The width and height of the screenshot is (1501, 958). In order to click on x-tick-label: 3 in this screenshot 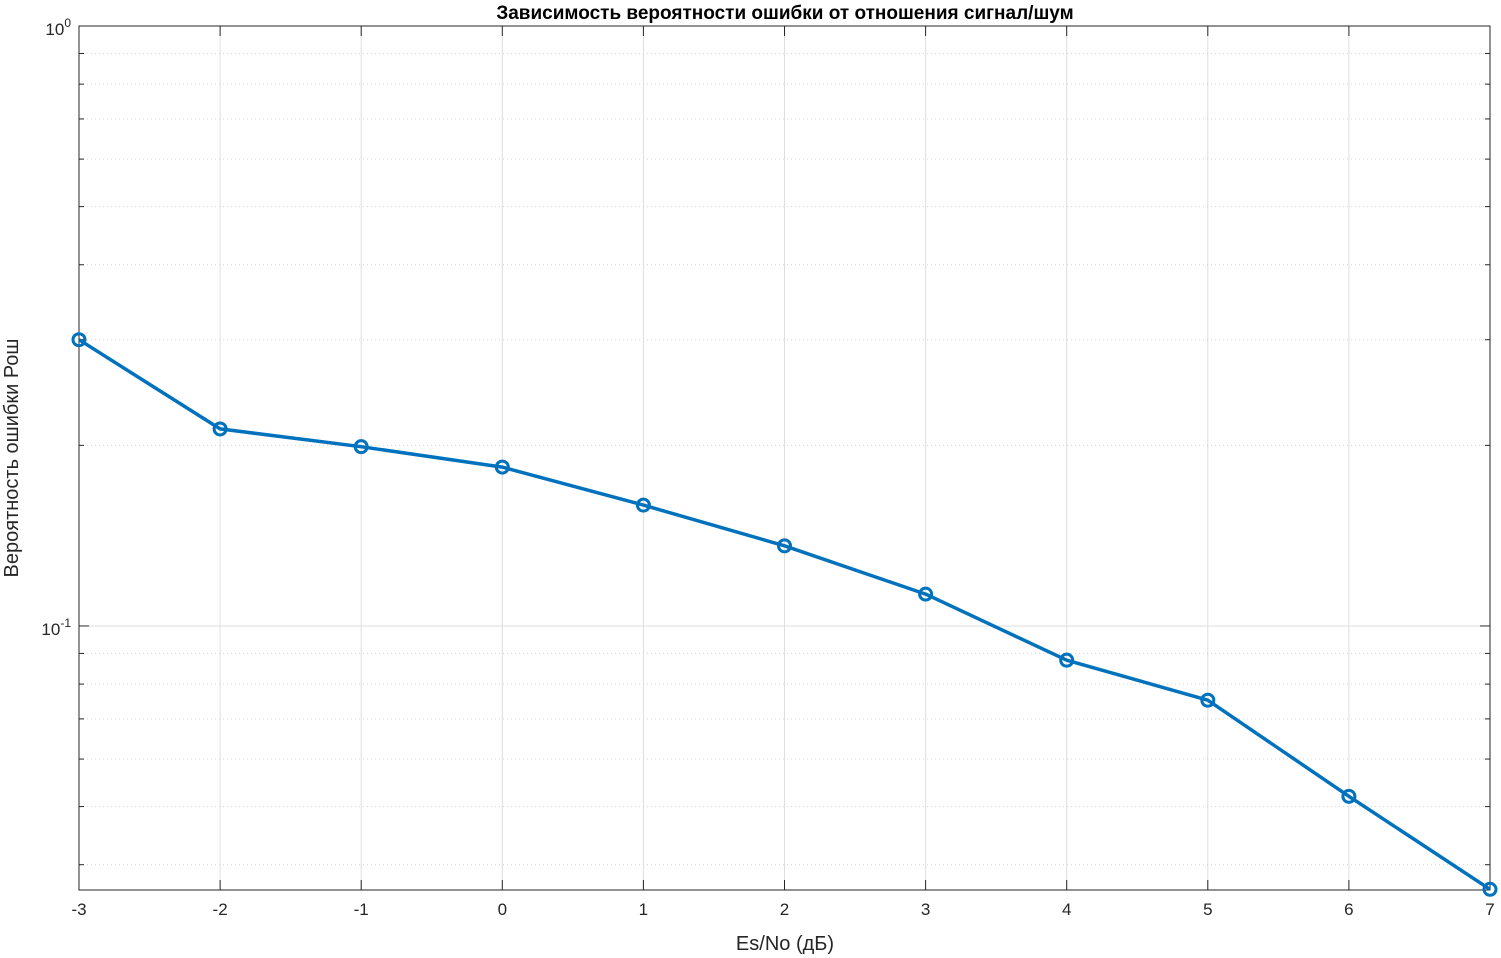, I will do `click(925, 909)`.